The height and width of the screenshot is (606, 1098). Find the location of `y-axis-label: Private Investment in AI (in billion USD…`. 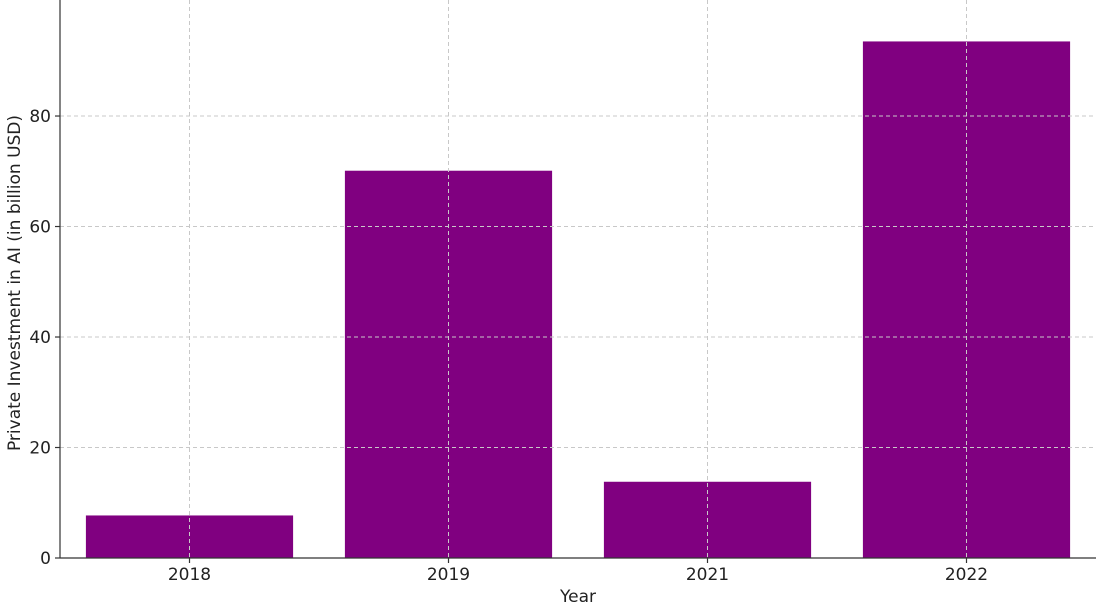

y-axis-label: Private Investment in AI (in billion USD… is located at coordinates (15, 283).